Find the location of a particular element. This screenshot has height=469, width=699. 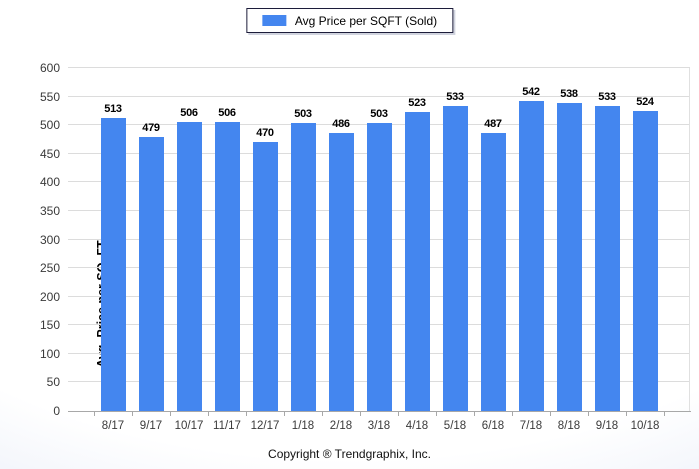

y-tick-label: 150 is located at coordinates (49, 325).